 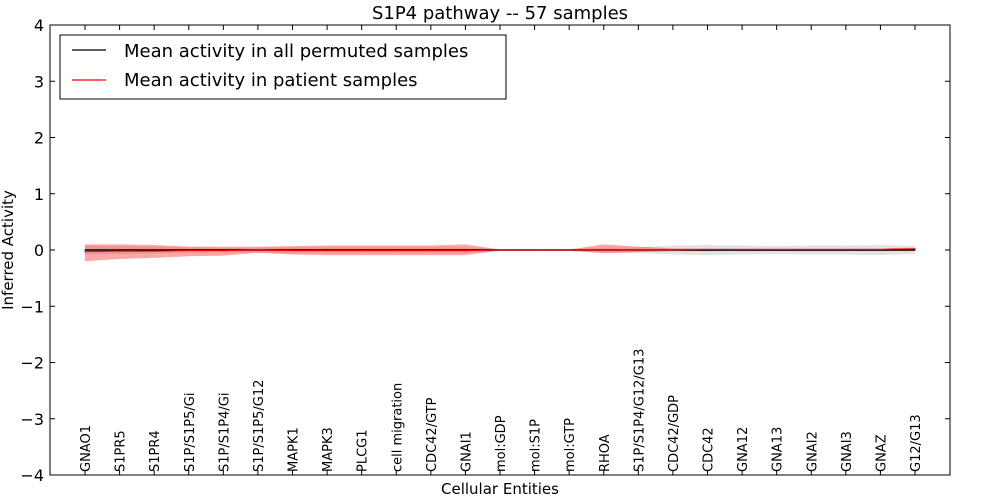 I want to click on x-tick-label: cell migration, so click(x=397, y=427).